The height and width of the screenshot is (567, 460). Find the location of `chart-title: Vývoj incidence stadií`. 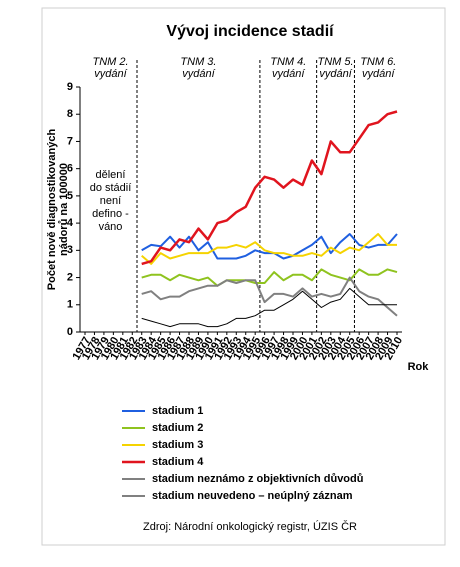

chart-title: Vývoj incidence stadií is located at coordinates (250, 31).